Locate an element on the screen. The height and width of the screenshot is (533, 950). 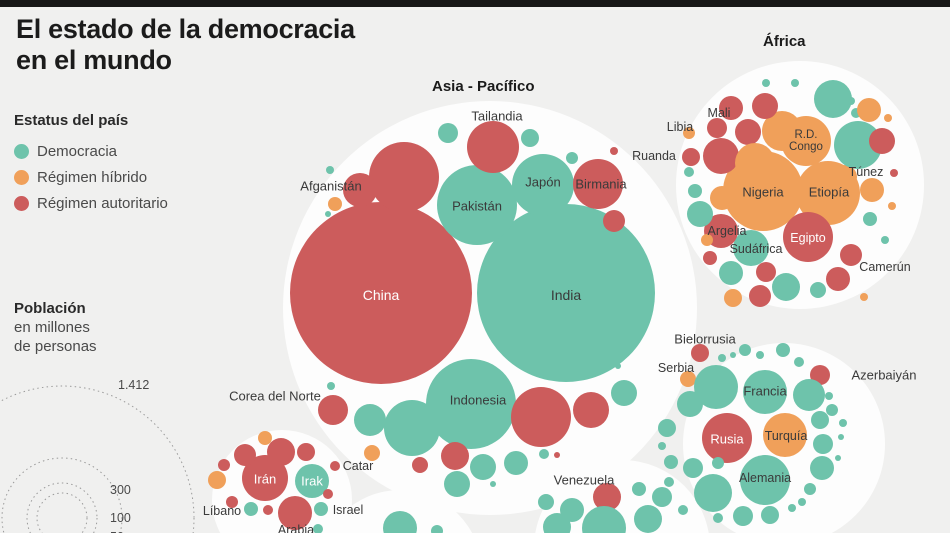
bubble-catar is located at coordinates (335, 466).